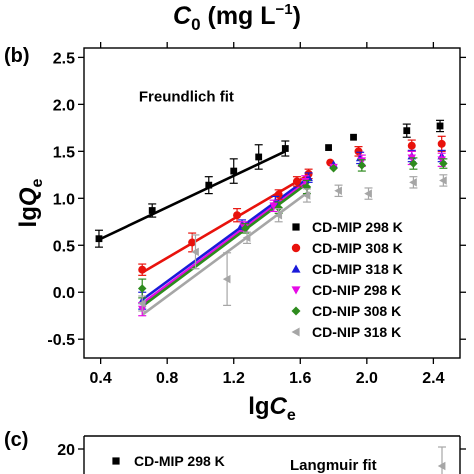 The image size is (474, 474). What do you see at coordinates (186, 97) in the screenshot?
I see `chart-title: Freundlich fit` at bounding box center [186, 97].